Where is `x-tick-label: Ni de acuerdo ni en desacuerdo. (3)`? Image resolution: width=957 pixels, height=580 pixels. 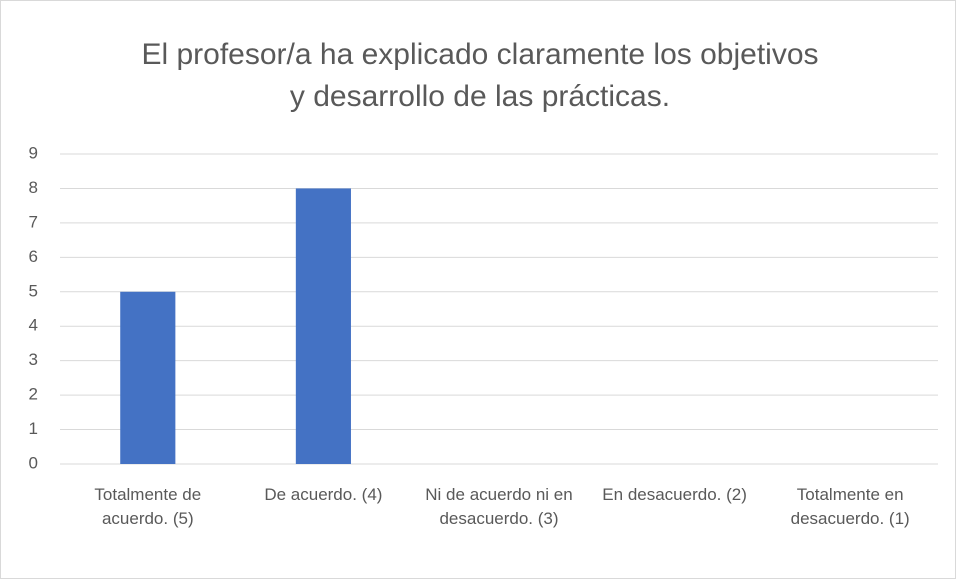 x-tick-label: Ni de acuerdo ni en desacuerdo. (3) is located at coordinates (499, 506).